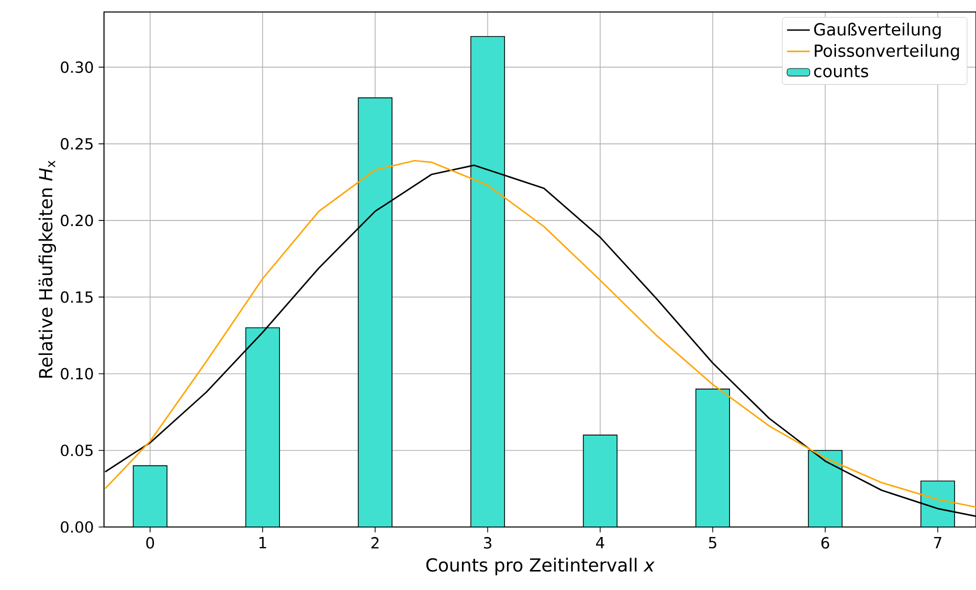 The height and width of the screenshot is (590, 976). I want to click on y-tick-label: 0.00, so click(76, 527).